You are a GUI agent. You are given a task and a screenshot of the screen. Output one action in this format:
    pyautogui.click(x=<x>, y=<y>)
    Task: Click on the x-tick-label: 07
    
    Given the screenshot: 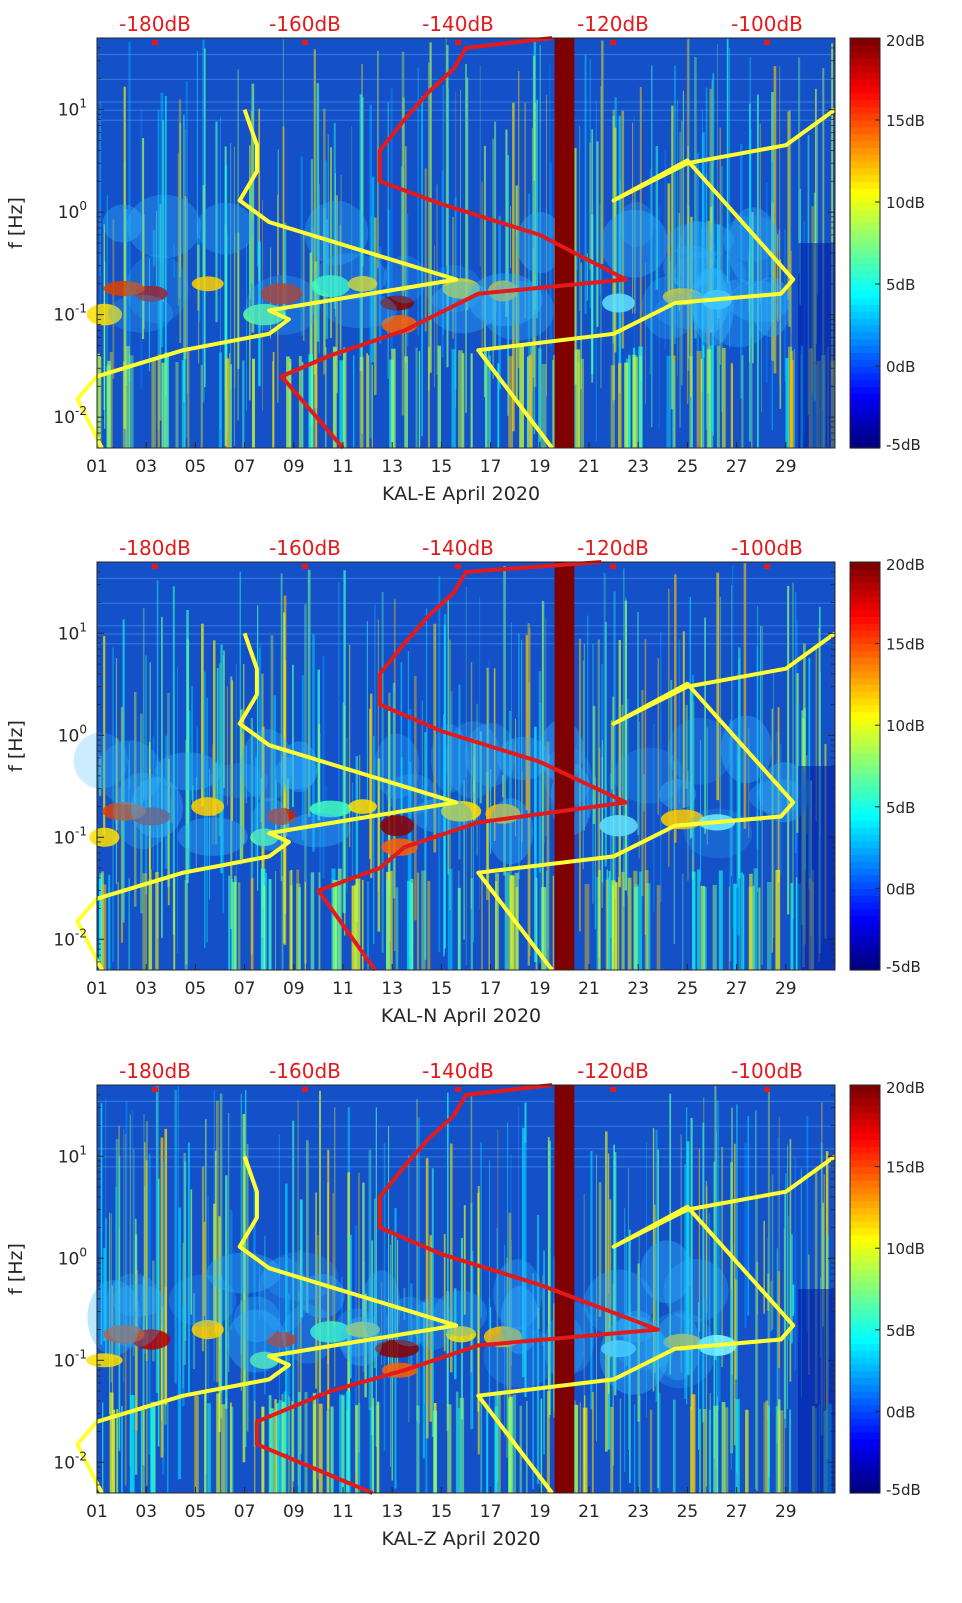 What is the action you would take?
    pyautogui.click(x=245, y=989)
    